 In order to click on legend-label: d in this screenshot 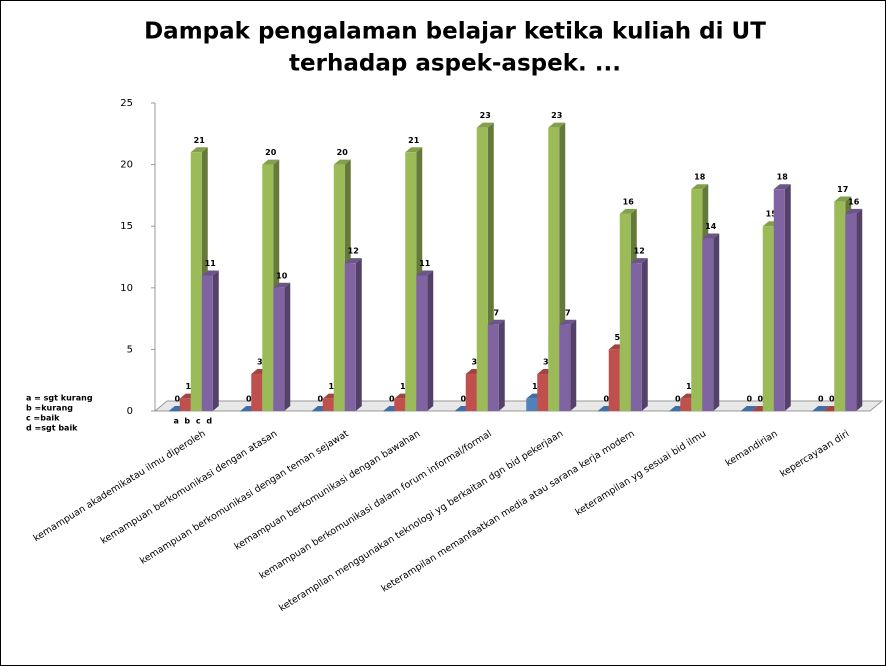, I will do `click(209, 421)`.